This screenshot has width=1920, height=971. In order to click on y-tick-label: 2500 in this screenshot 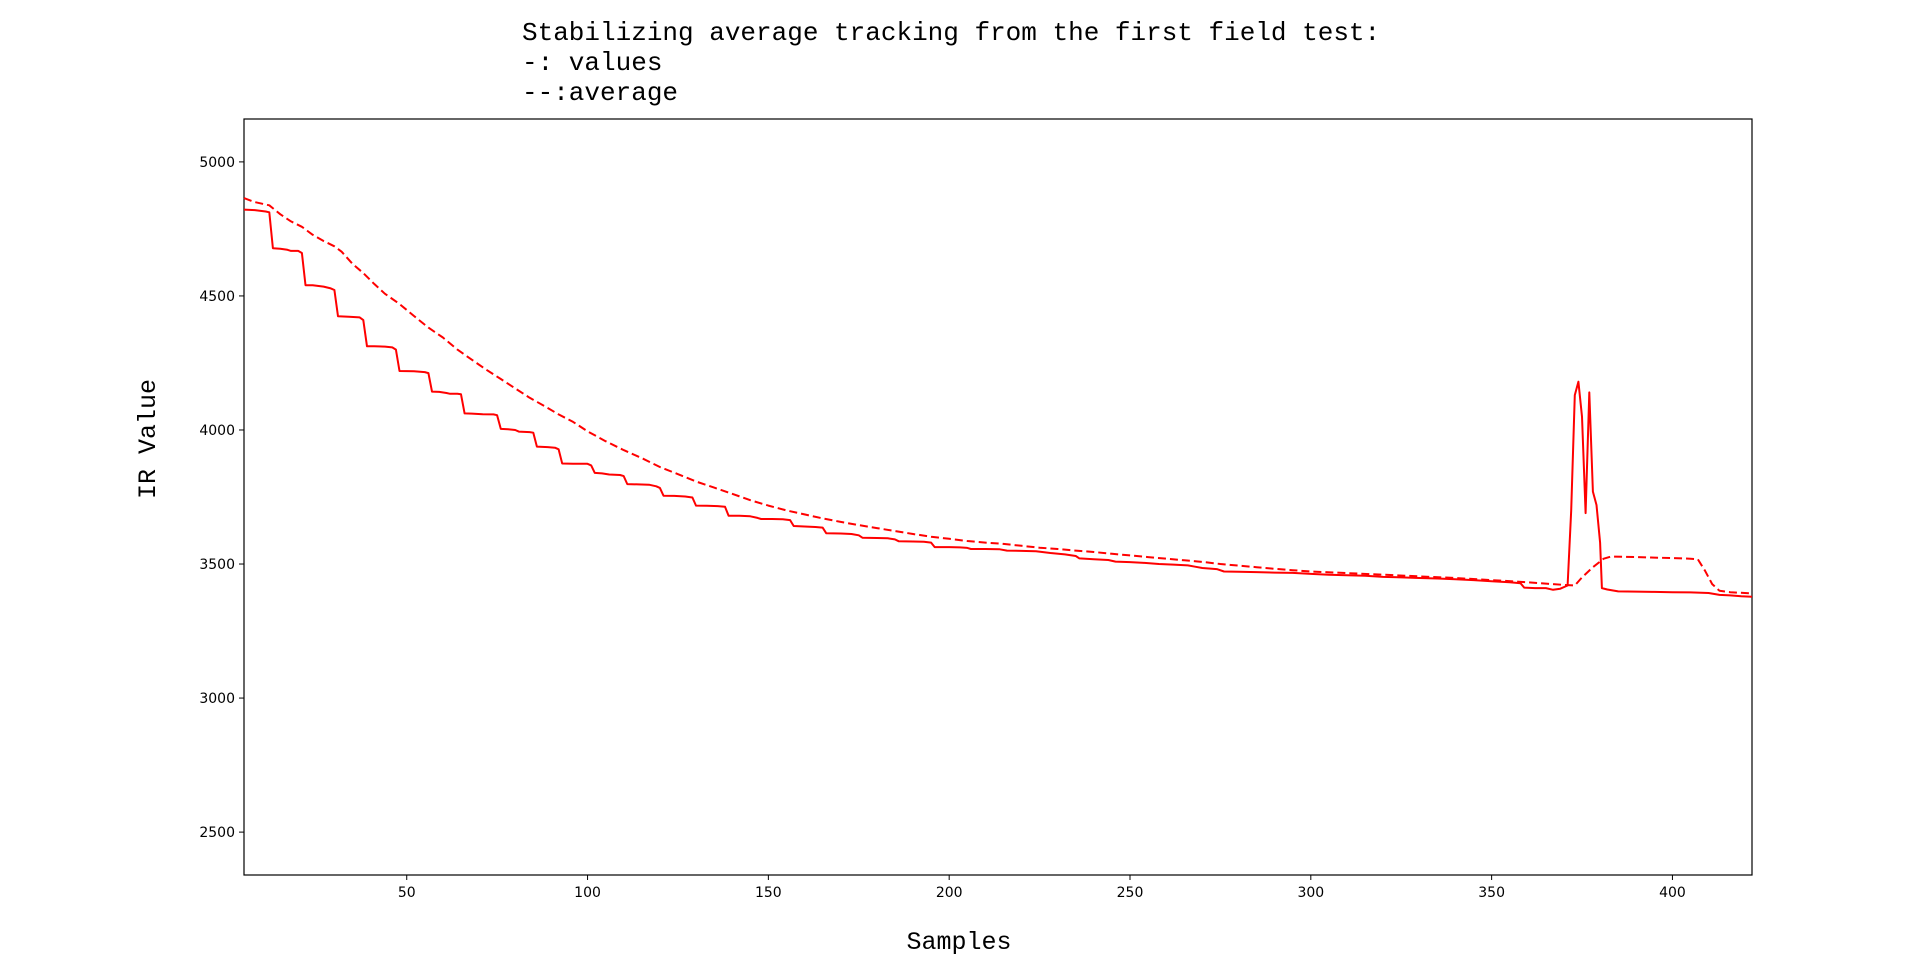, I will do `click(217, 833)`.